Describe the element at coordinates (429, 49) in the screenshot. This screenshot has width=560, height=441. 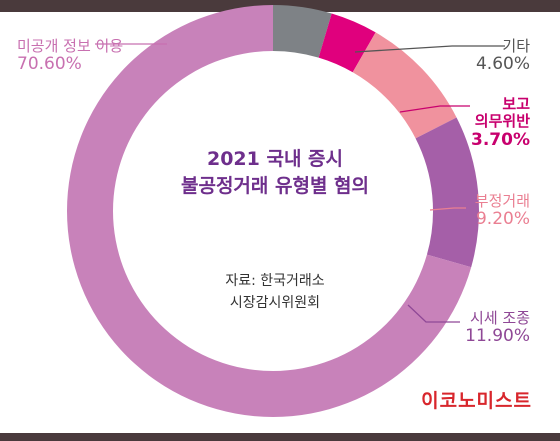
I see `leader-line-기타` at that location.